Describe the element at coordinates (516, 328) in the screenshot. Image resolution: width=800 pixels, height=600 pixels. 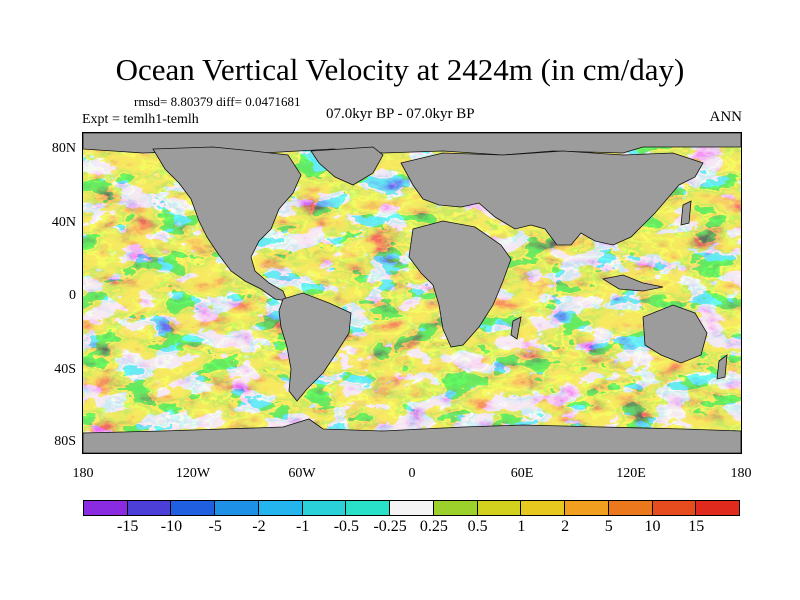
I see `madagascar` at that location.